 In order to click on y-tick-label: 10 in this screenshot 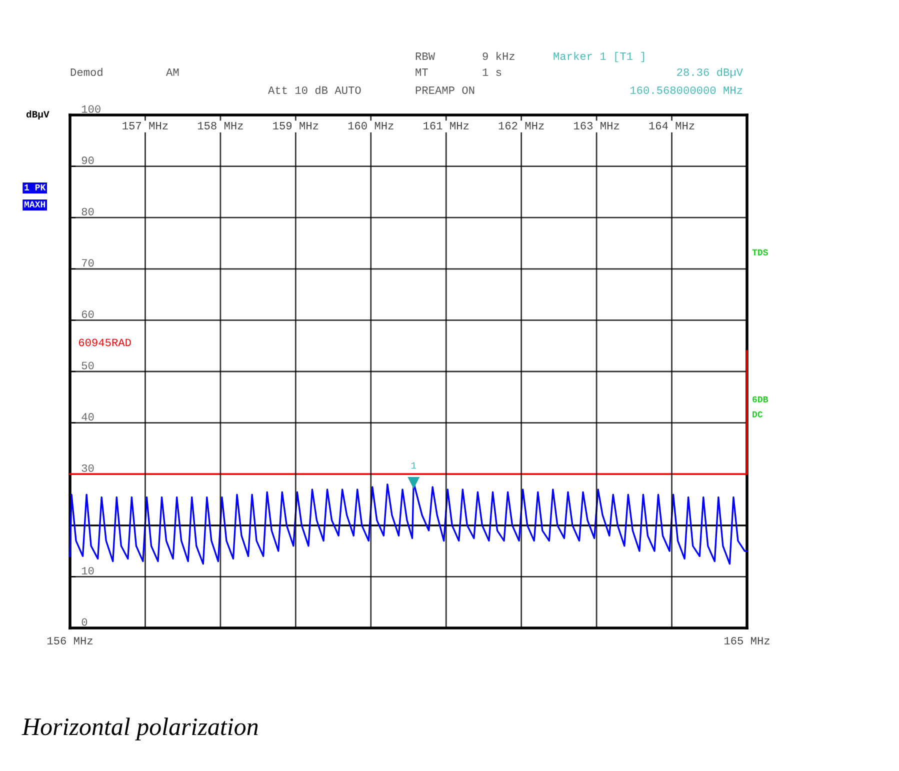, I will do `click(88, 570)`.